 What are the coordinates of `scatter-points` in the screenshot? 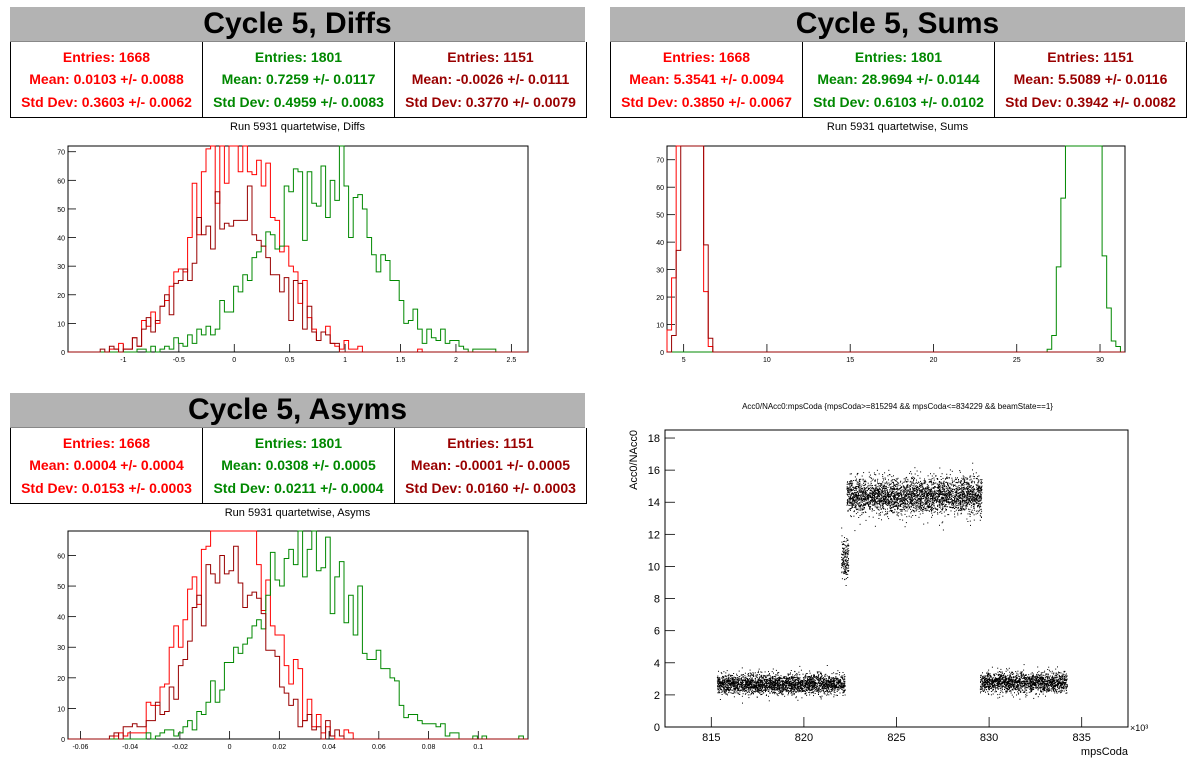 It's located at (892, 583).